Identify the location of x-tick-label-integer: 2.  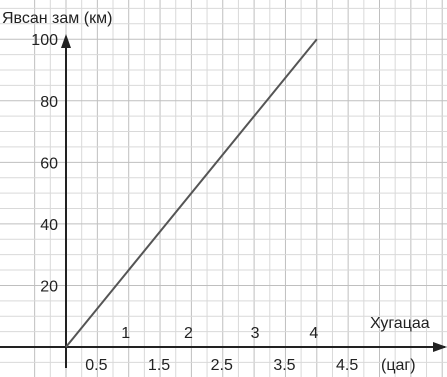
(188, 333).